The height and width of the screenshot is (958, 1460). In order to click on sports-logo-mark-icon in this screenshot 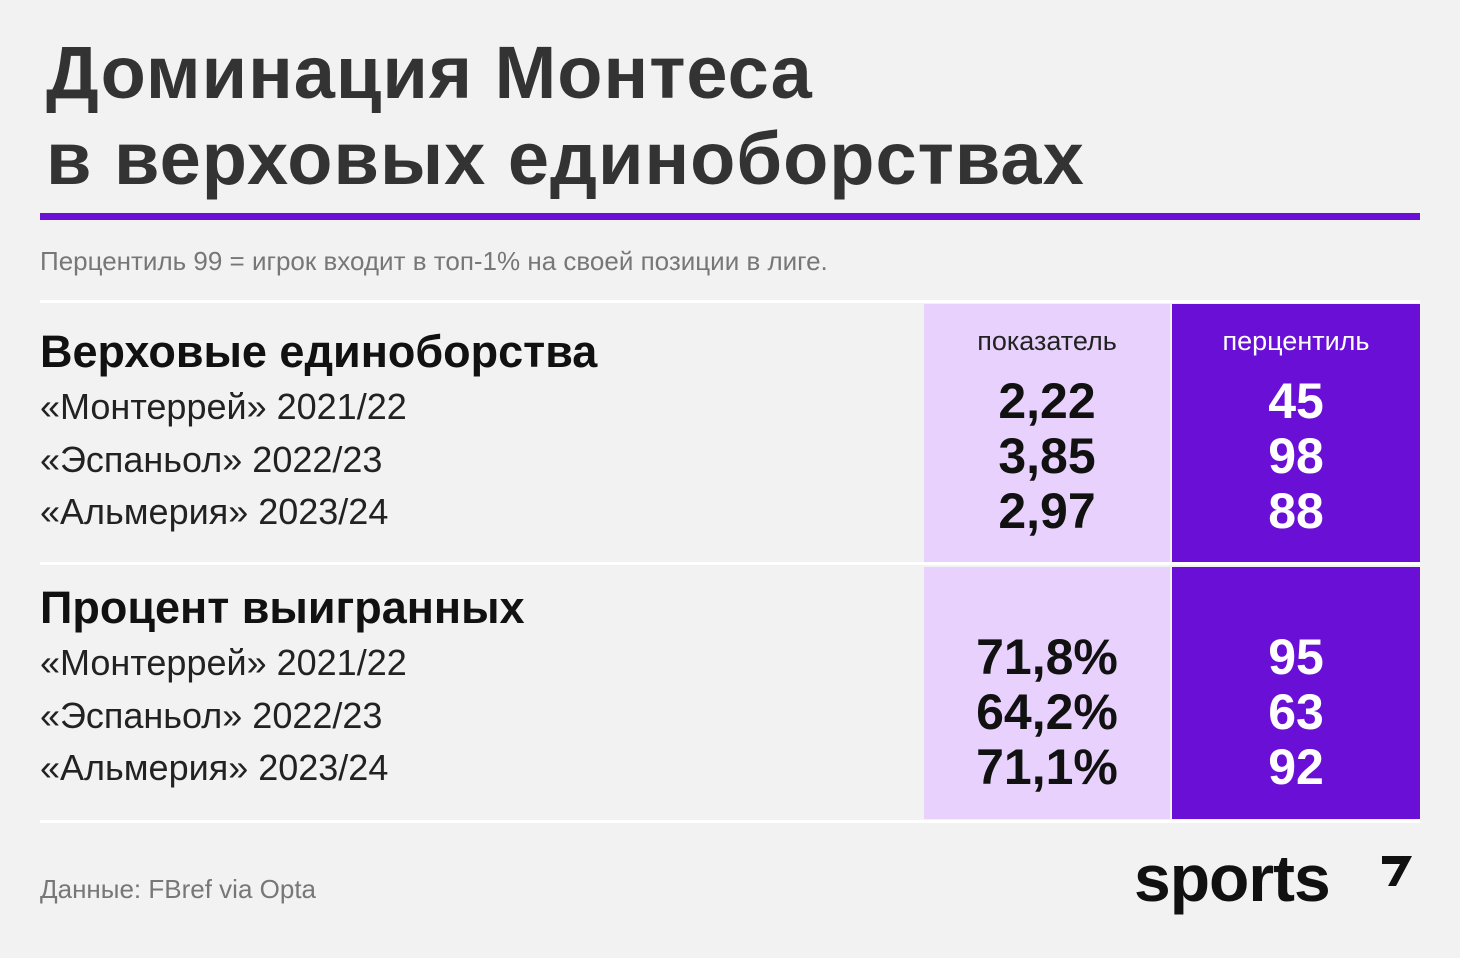, I will do `click(1397, 871)`.